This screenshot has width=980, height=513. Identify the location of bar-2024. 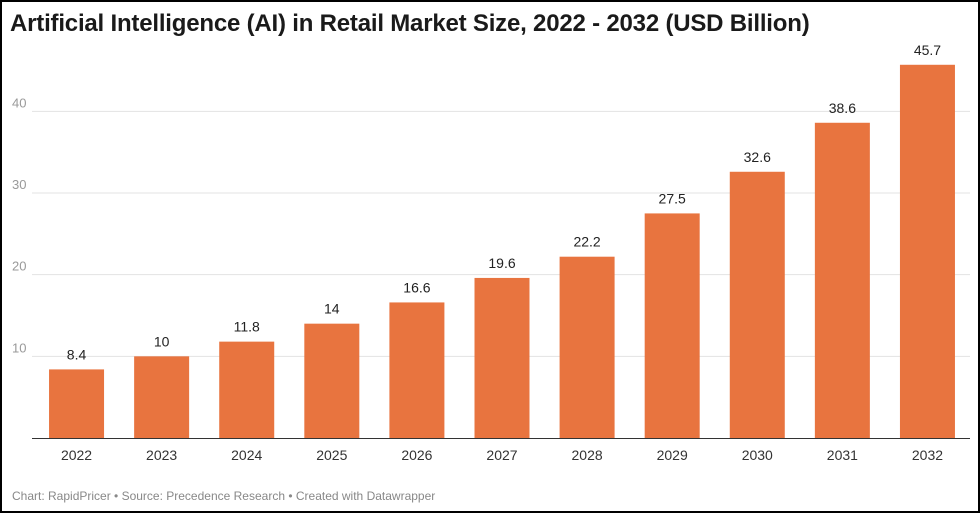
(247, 389).